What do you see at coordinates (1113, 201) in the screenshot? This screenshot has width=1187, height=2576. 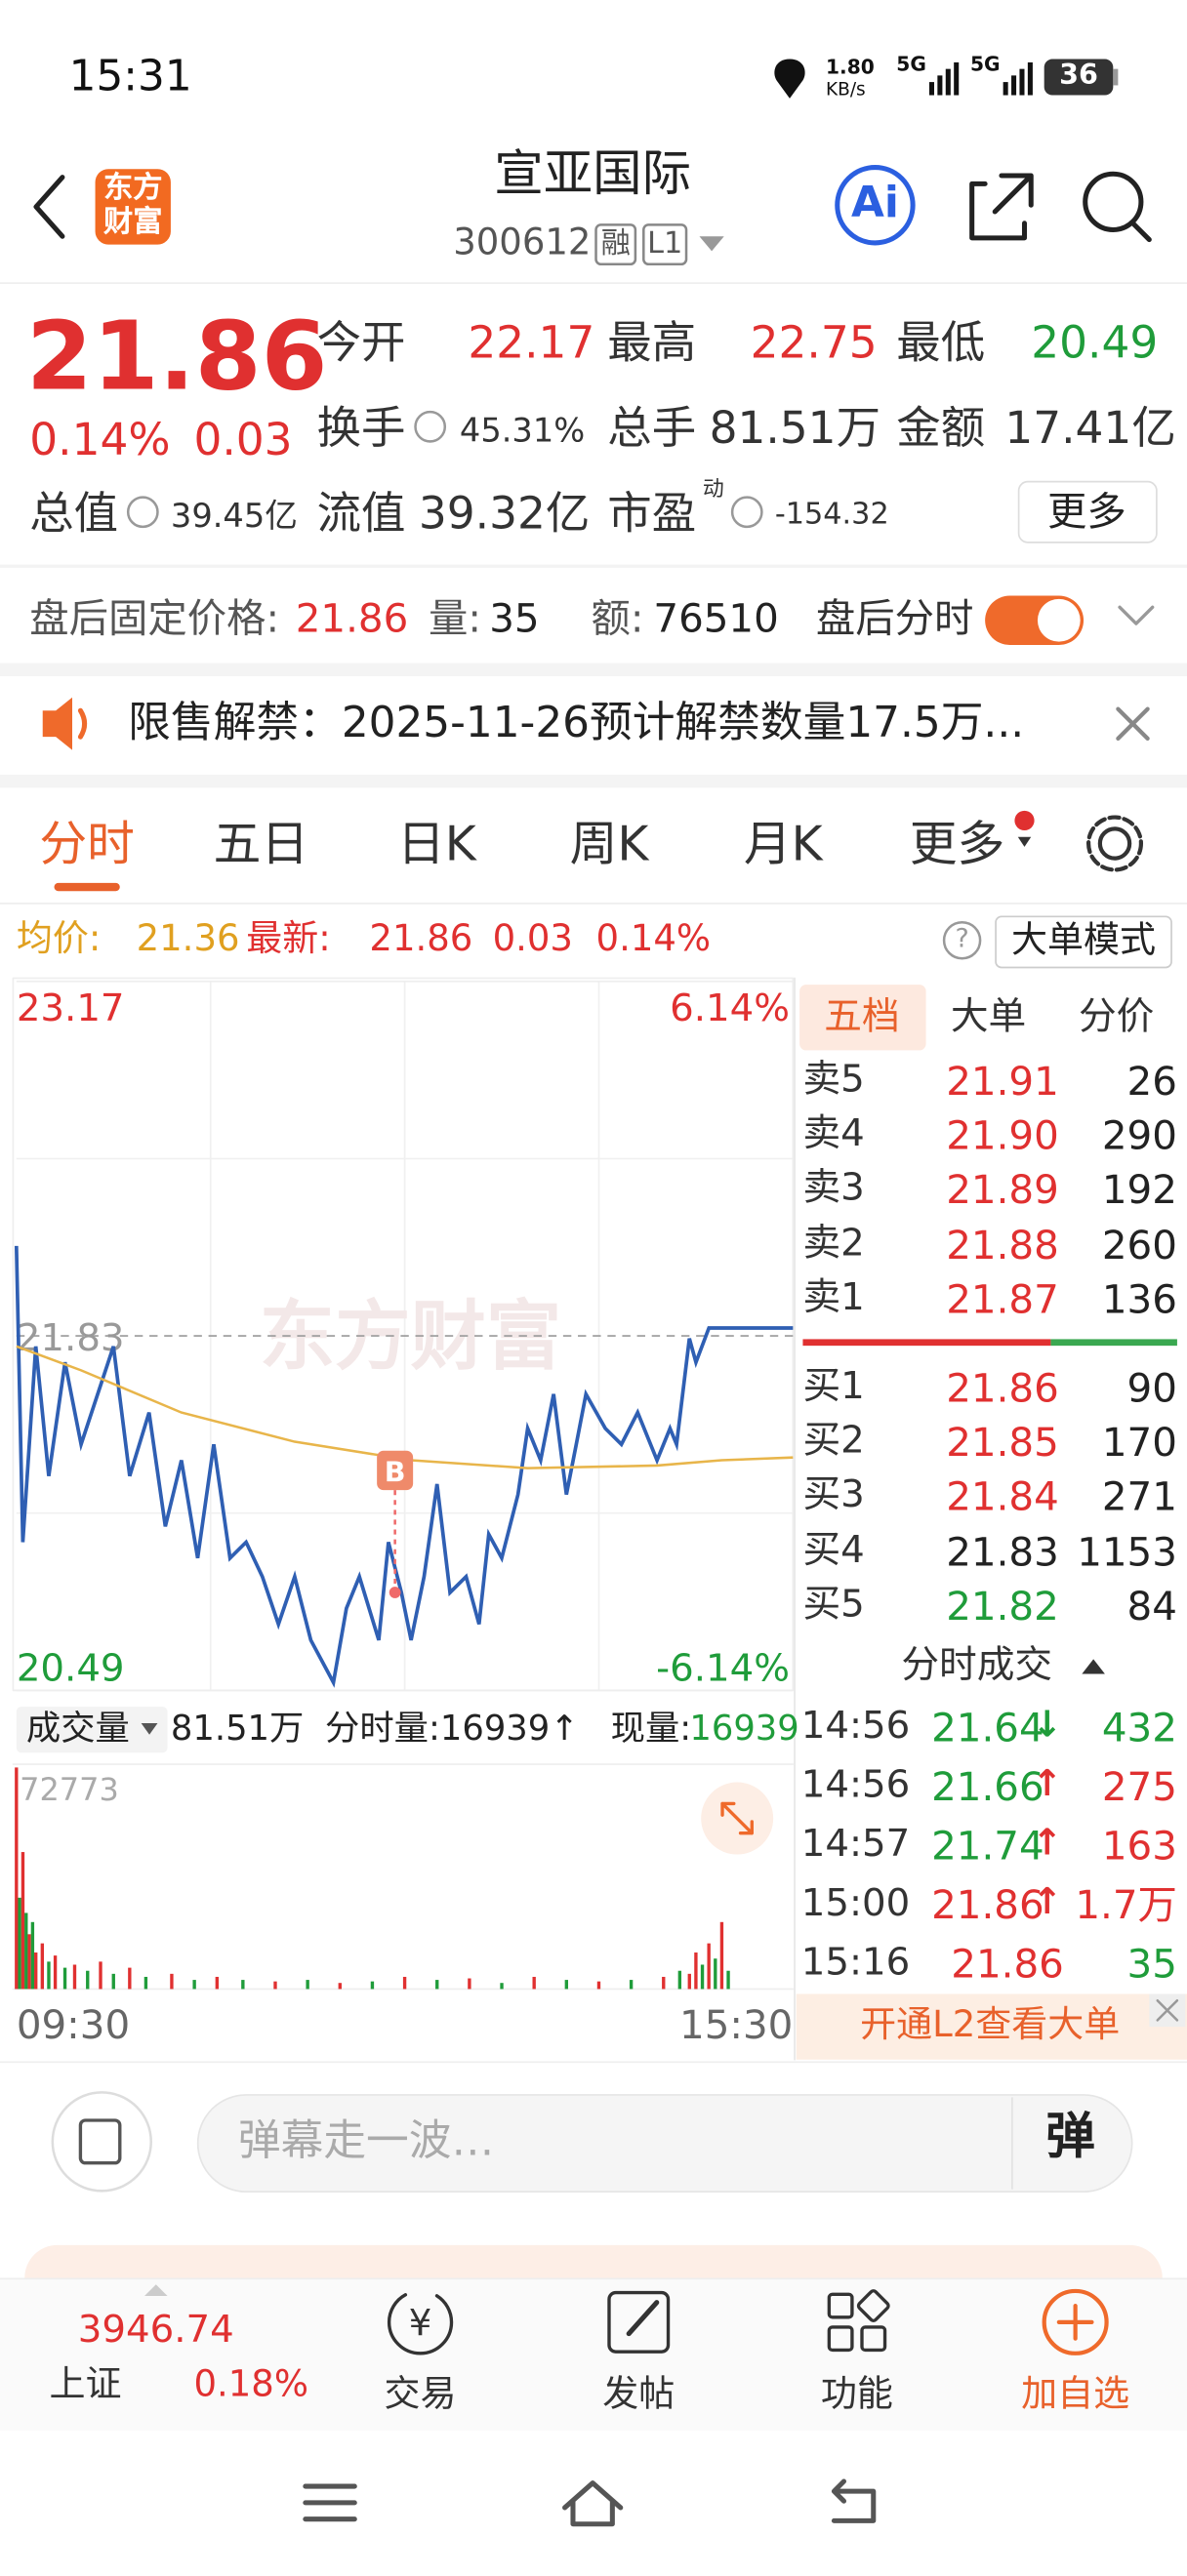 I see `search-icon` at bounding box center [1113, 201].